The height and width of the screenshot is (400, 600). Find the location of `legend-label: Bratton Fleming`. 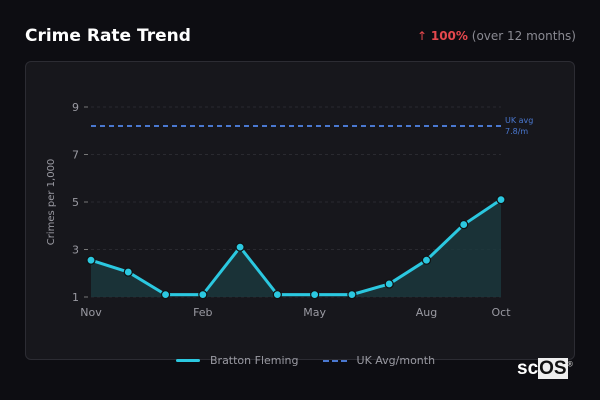

legend-label: Bratton Fleming is located at coordinates (254, 360).